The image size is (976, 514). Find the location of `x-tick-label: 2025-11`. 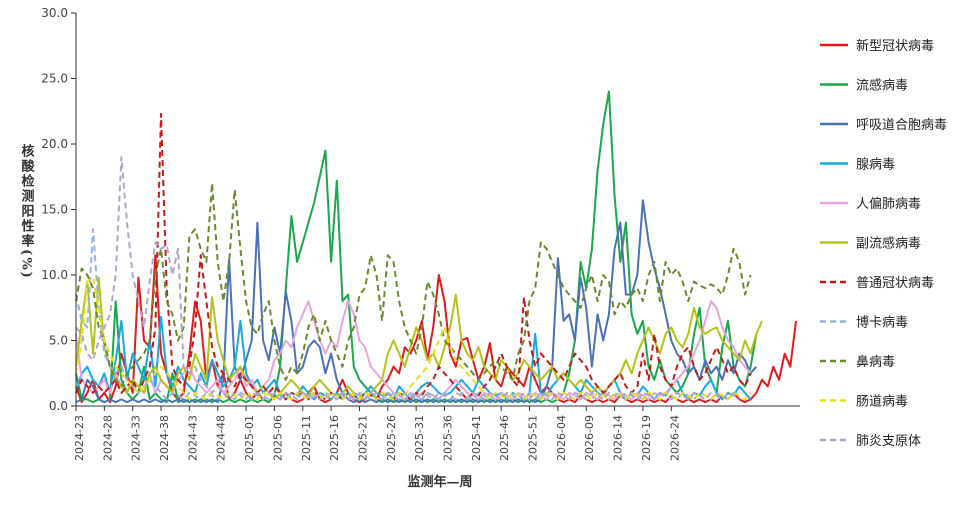

x-tick-label: 2025-11 is located at coordinates (306, 438).